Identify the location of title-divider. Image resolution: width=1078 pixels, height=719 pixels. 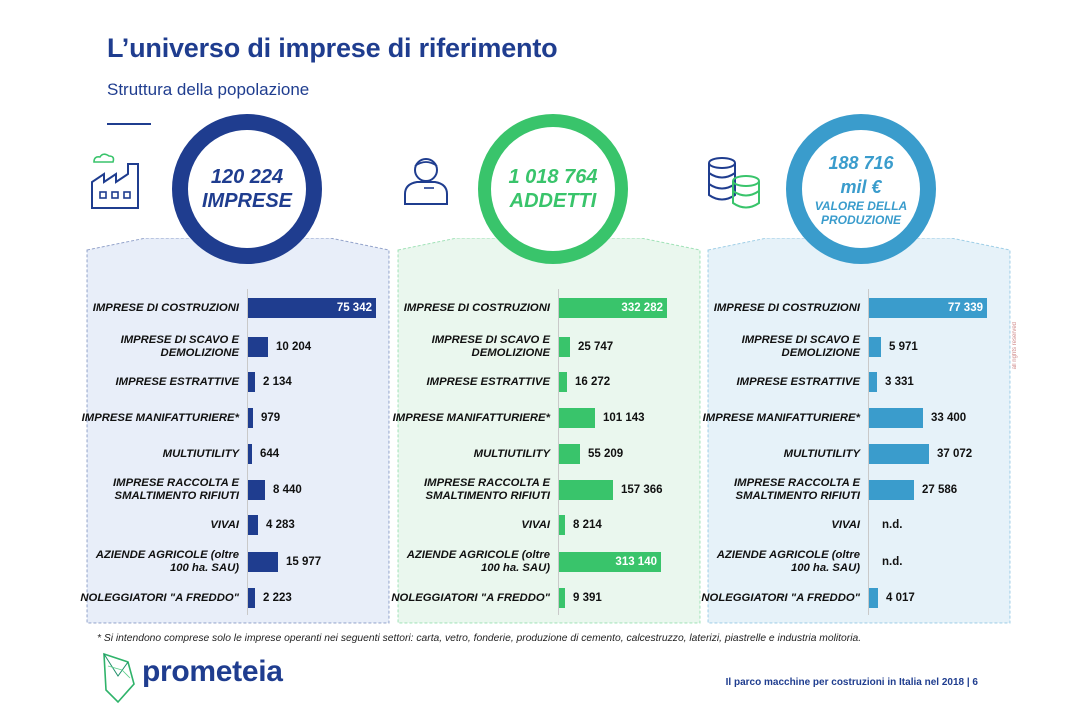
(129, 124).